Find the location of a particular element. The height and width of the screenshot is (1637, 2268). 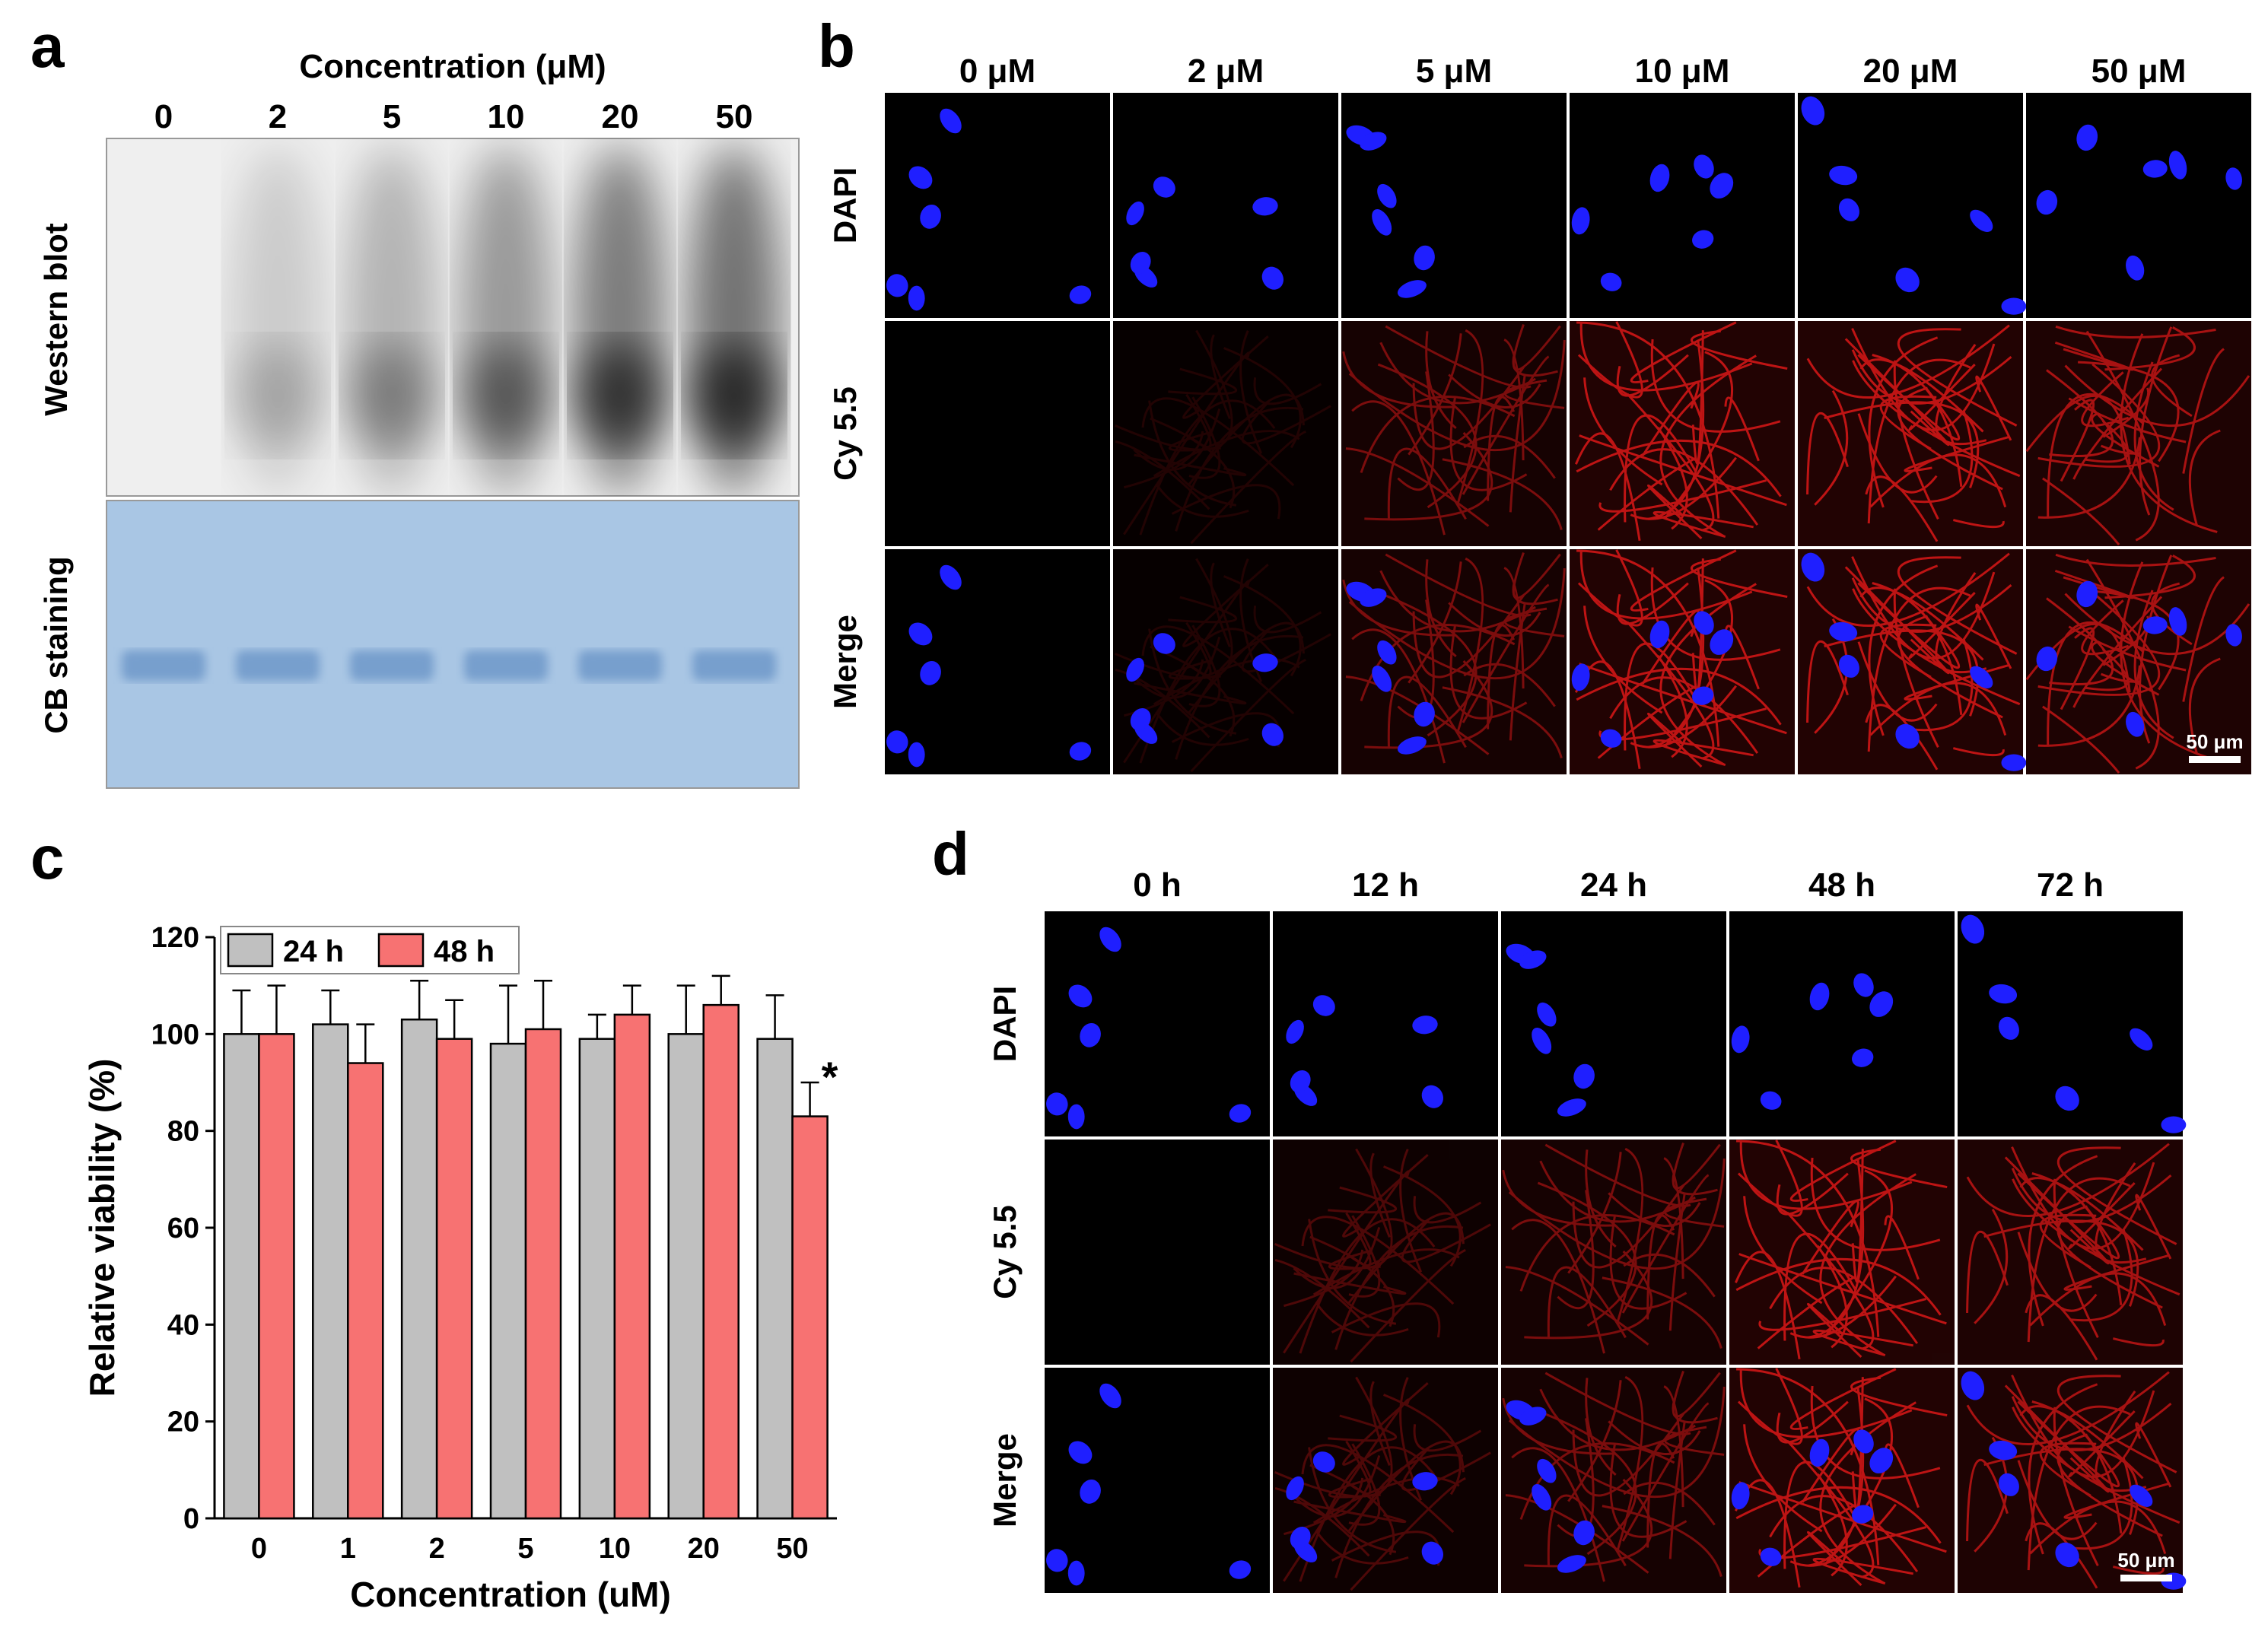

bar-24h is located at coordinates (419, 1269).